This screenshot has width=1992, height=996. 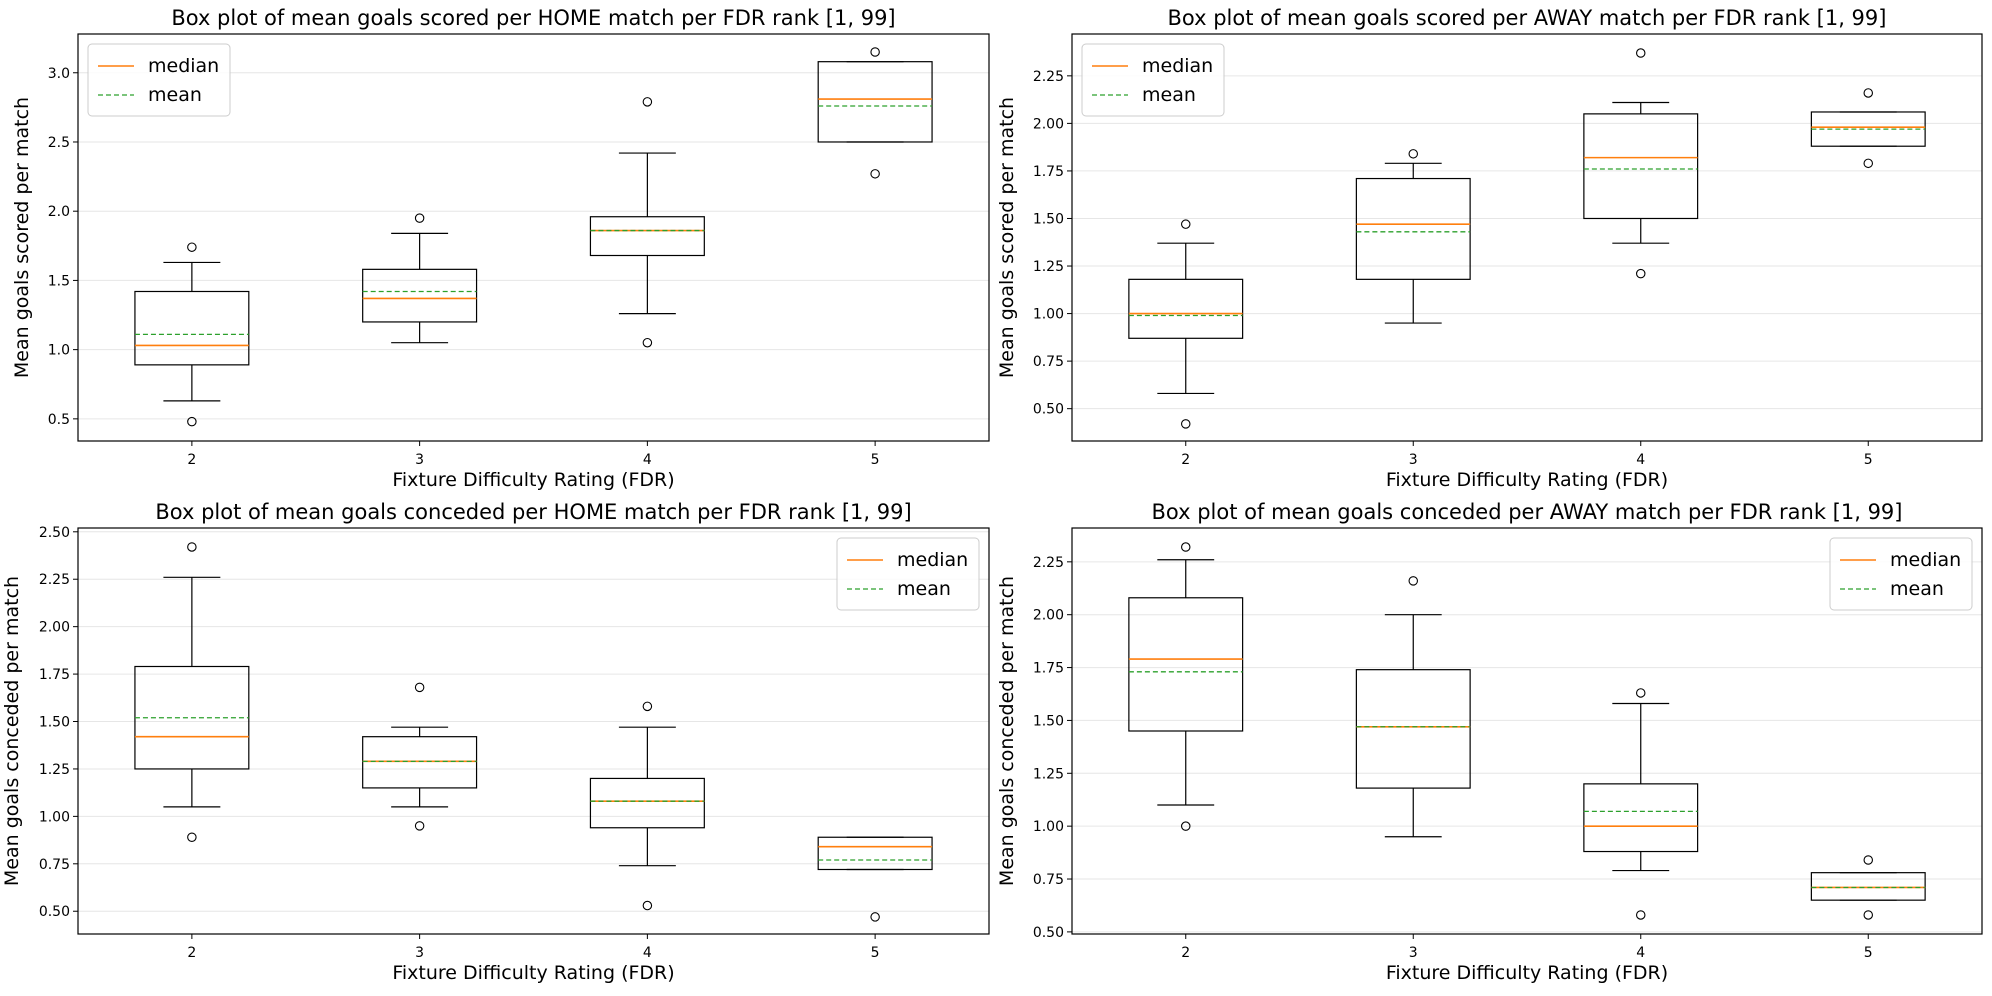 What do you see at coordinates (59, 281) in the screenshot?
I see `y-tick-label: 1.5` at bounding box center [59, 281].